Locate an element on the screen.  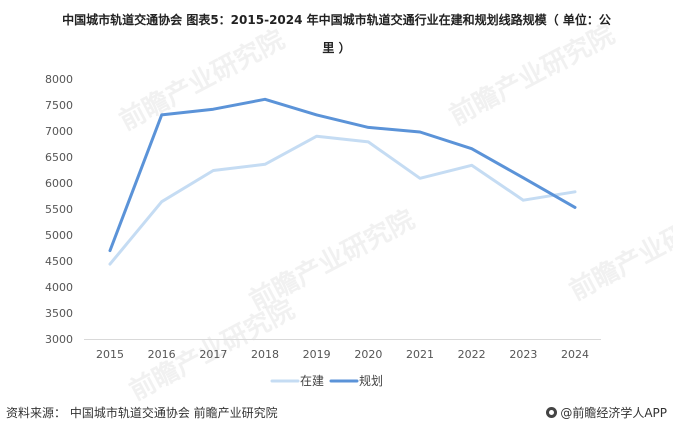
y-tick-label: 3000 is located at coordinates (59, 339).